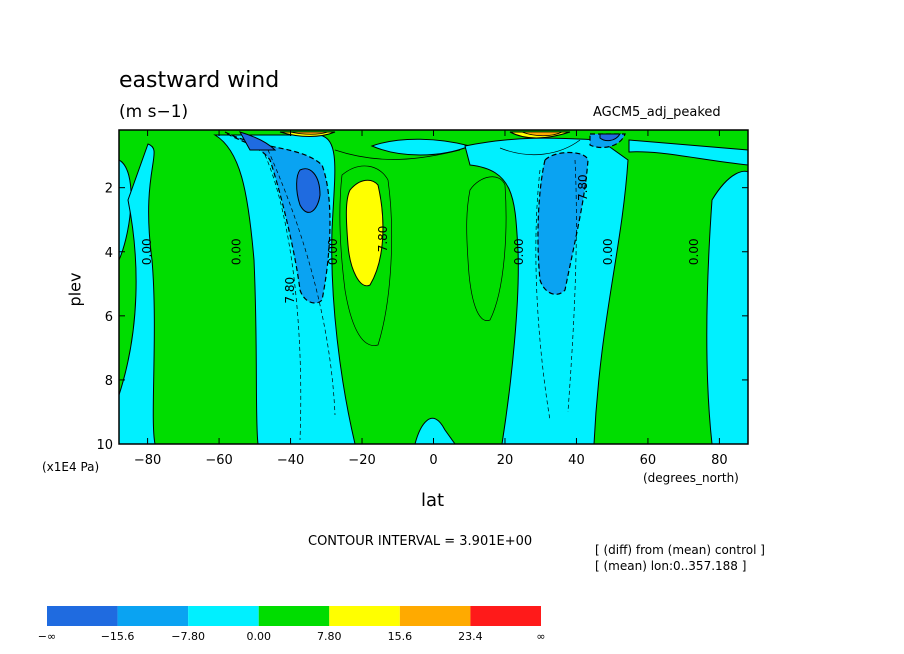 The height and width of the screenshot is (654, 904). What do you see at coordinates (333, 251) in the screenshot?
I see `contour-label-3: 0.00` at bounding box center [333, 251].